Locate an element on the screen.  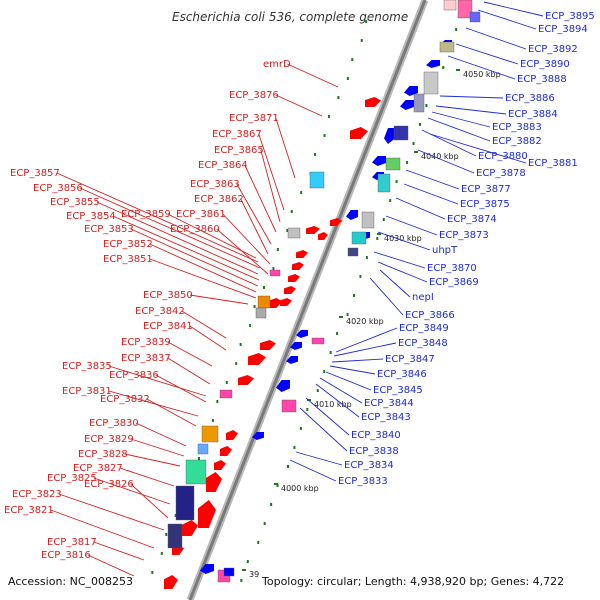
tick-label: 4050 kbp is located at coordinates (482, 74).